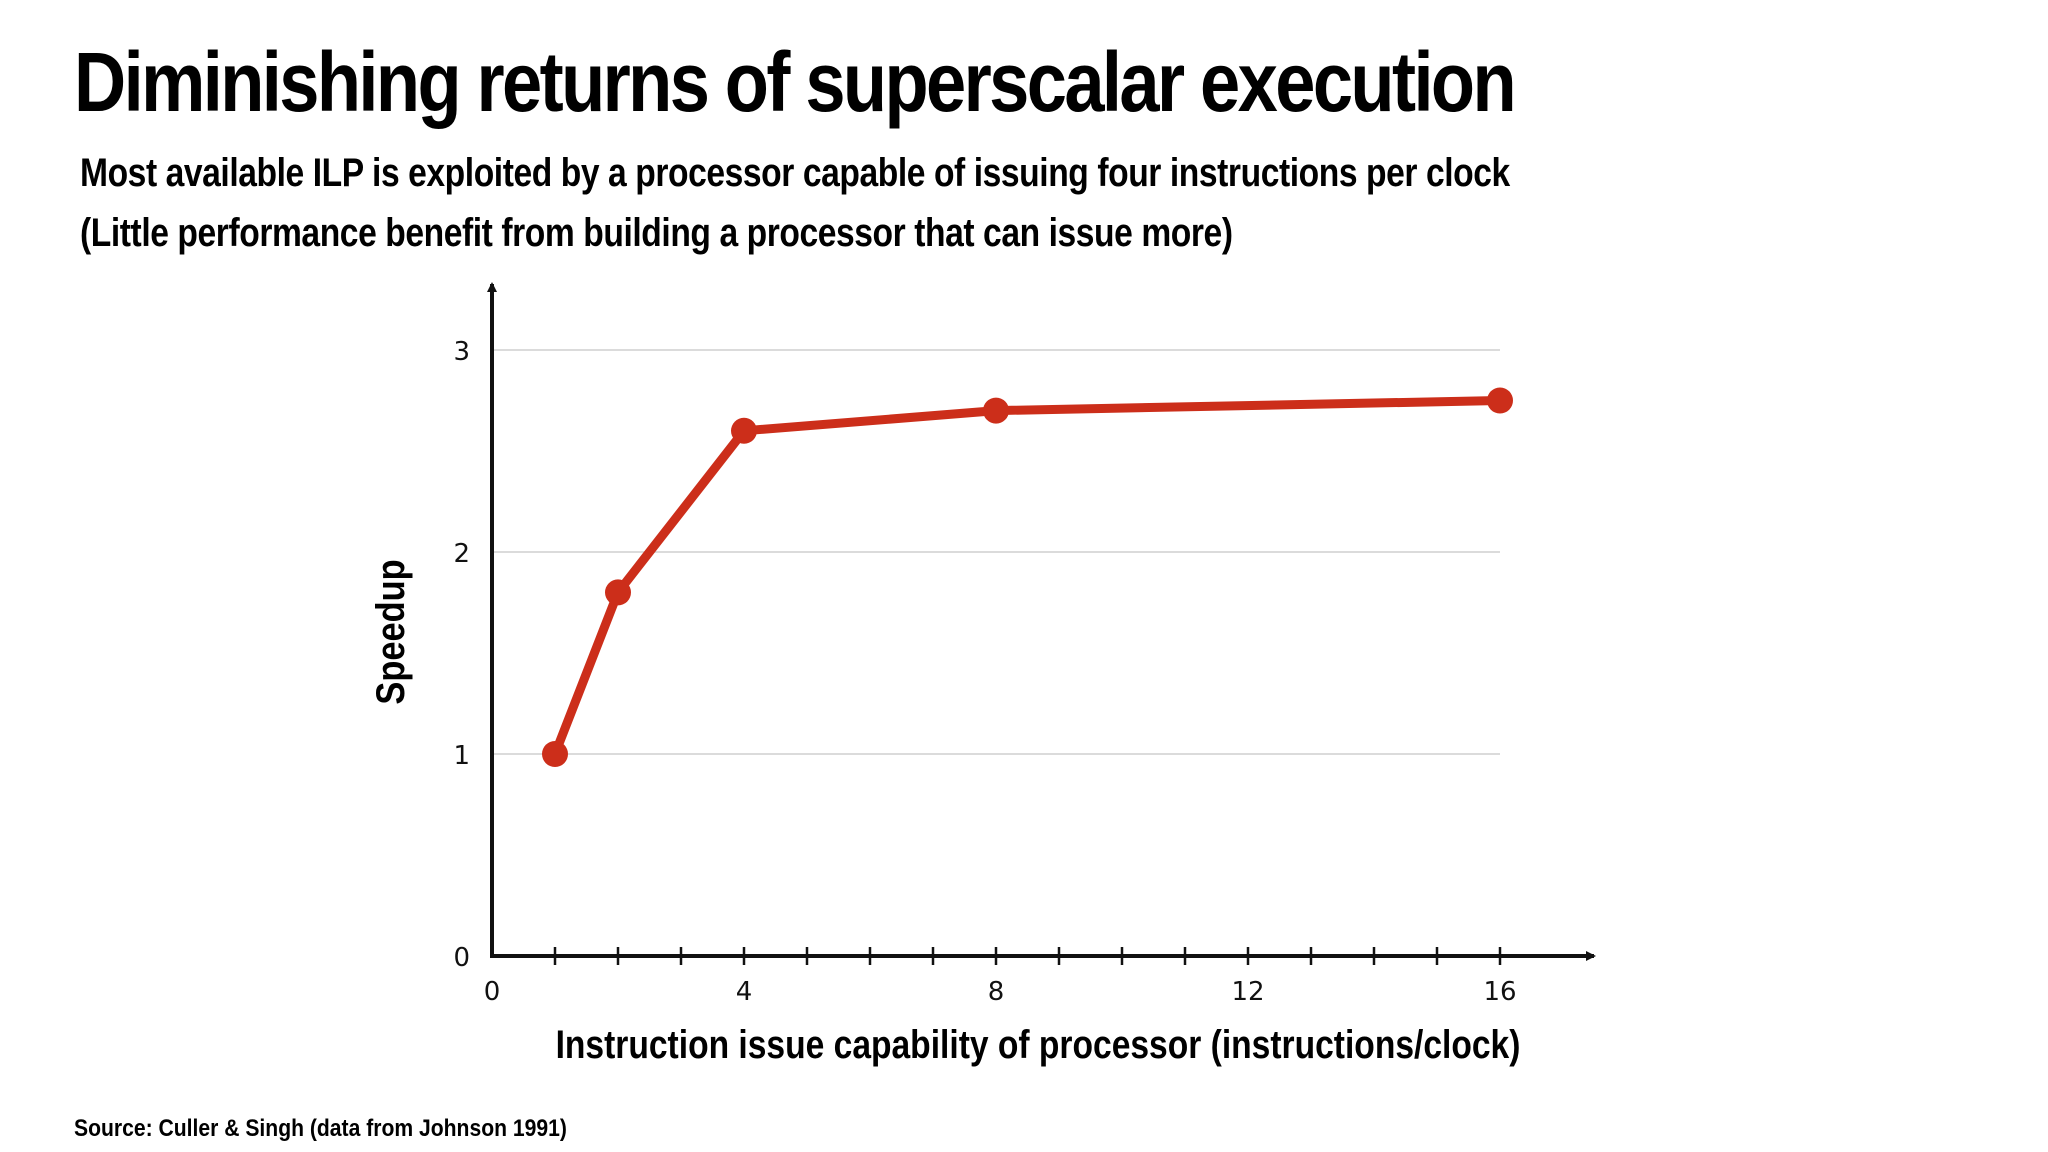  I want to click on x-tick-label-16: 16, so click(1499, 992).